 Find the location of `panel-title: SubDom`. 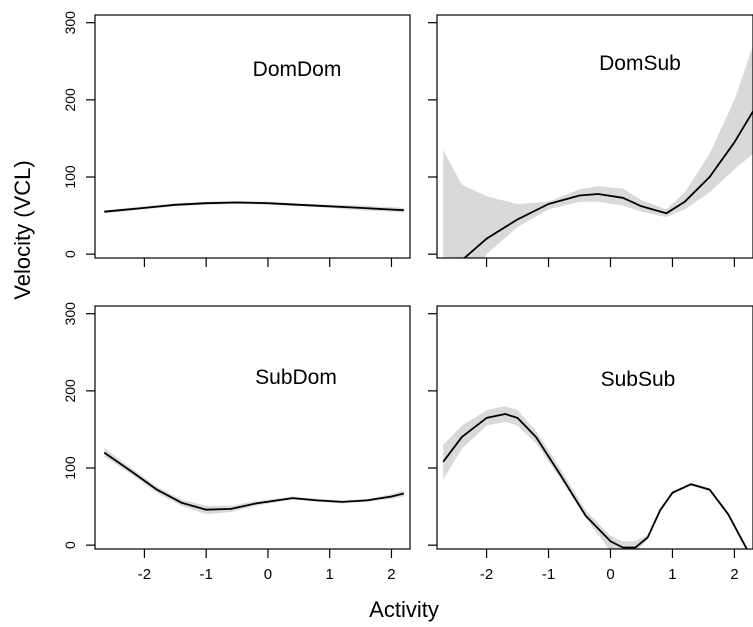

panel-title: SubDom is located at coordinates (296, 377).